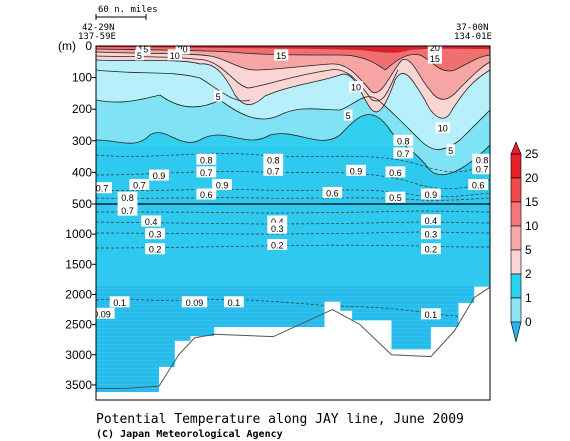 This screenshot has height=441, width=570. I want to click on east-latitude: 37-00N, so click(472, 28).